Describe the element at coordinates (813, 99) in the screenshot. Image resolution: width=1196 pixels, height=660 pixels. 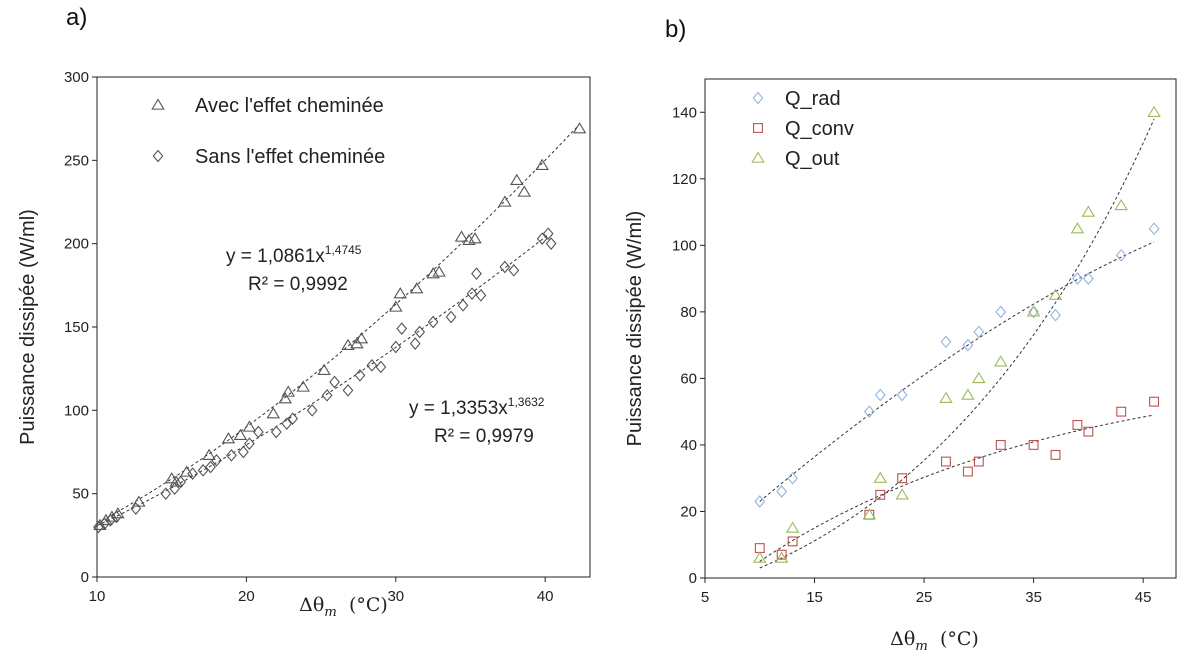
I see `legend-label: Q_rad` at that location.